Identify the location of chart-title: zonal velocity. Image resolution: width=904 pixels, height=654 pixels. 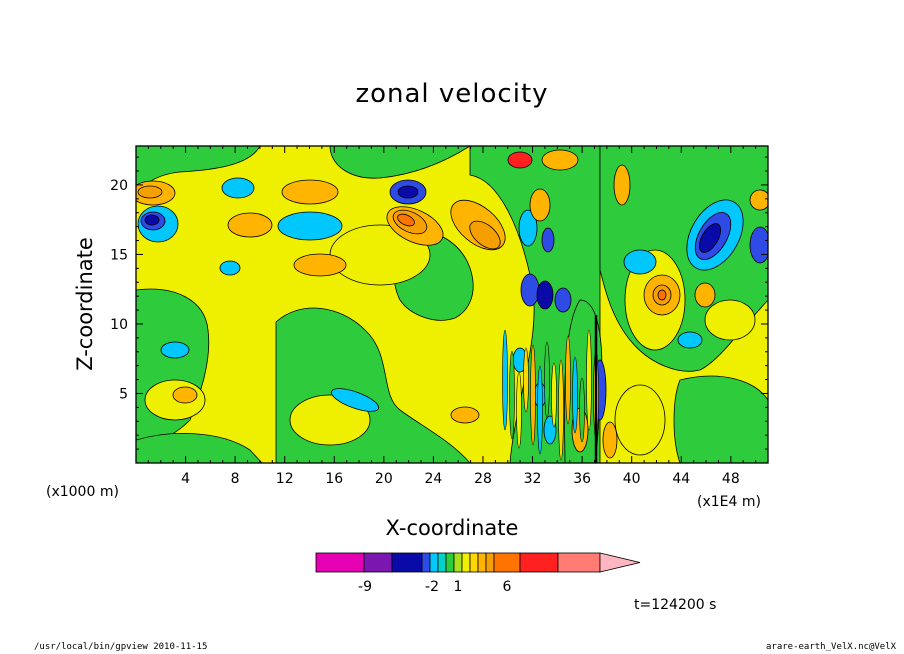
(451, 94).